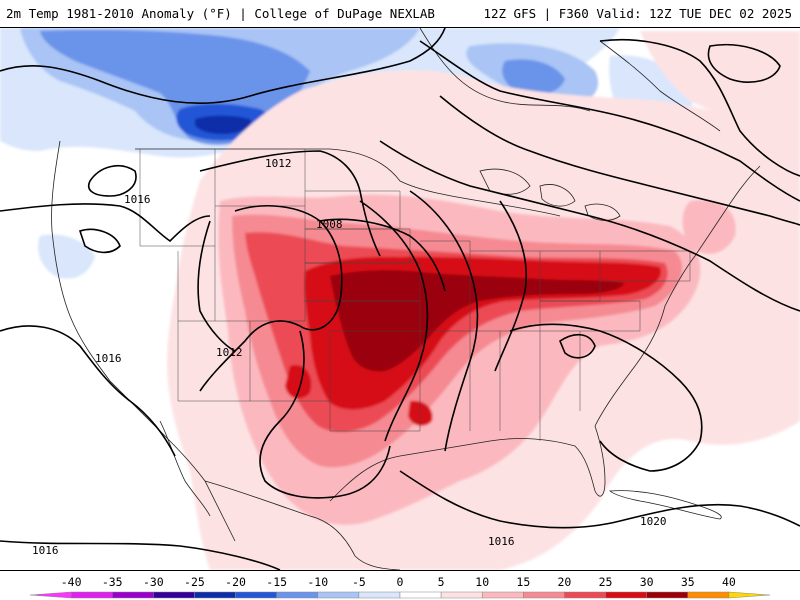 The image size is (800, 600). What do you see at coordinates (317, 582) in the screenshot?
I see `colorbar-tick-label: -10` at bounding box center [317, 582].